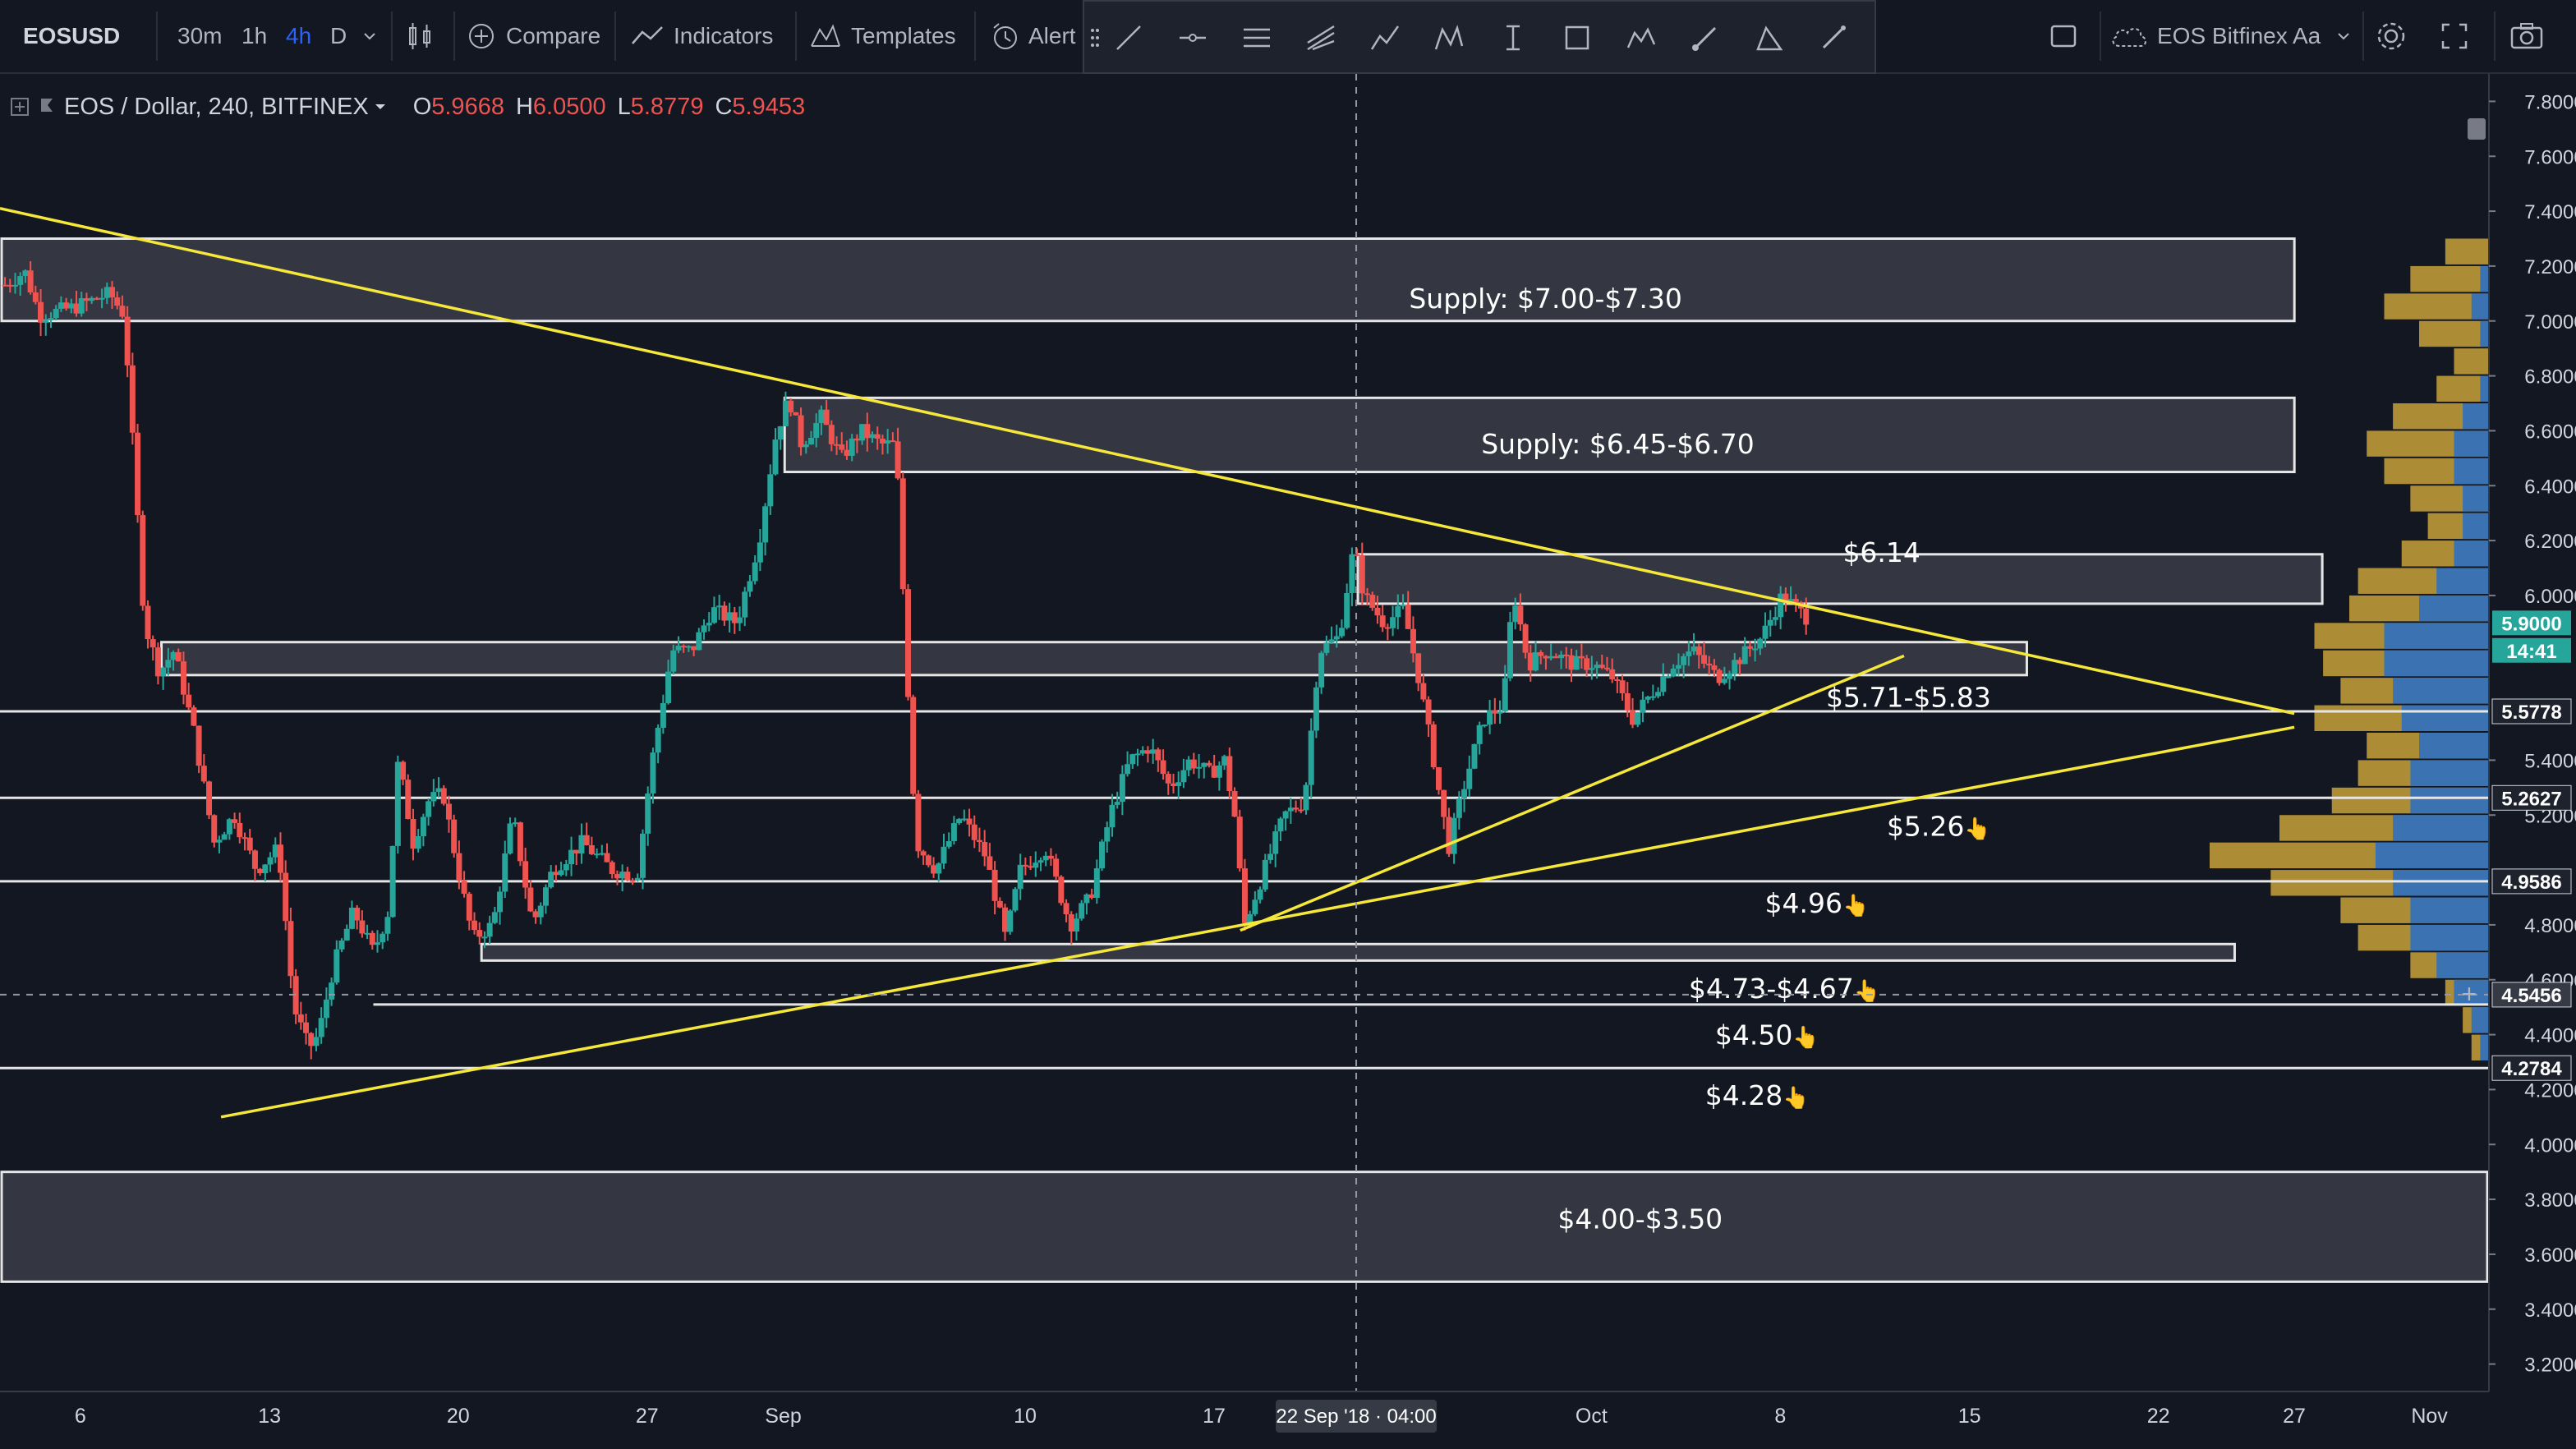 The height and width of the screenshot is (1449, 2576). Describe the element at coordinates (883, 36) in the screenshot. I see `templates-button: Templates` at that location.